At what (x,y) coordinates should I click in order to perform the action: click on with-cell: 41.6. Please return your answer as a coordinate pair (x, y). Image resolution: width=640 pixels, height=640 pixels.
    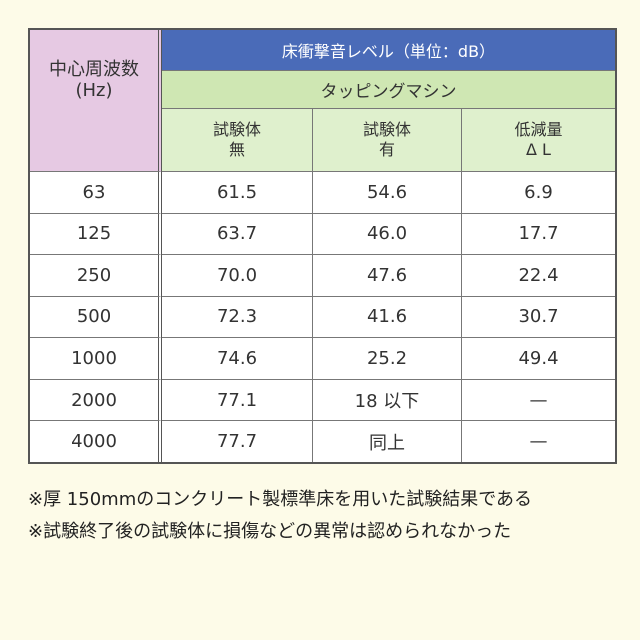
    Looking at the image, I should click on (387, 317).